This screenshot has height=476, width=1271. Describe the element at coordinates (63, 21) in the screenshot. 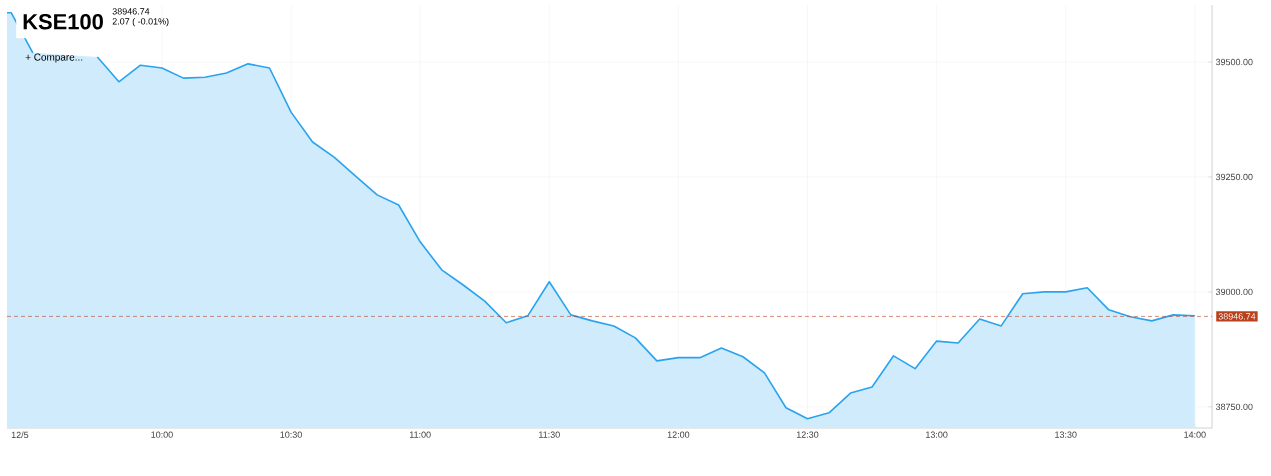

I see `chart-title: KSE100` at that location.